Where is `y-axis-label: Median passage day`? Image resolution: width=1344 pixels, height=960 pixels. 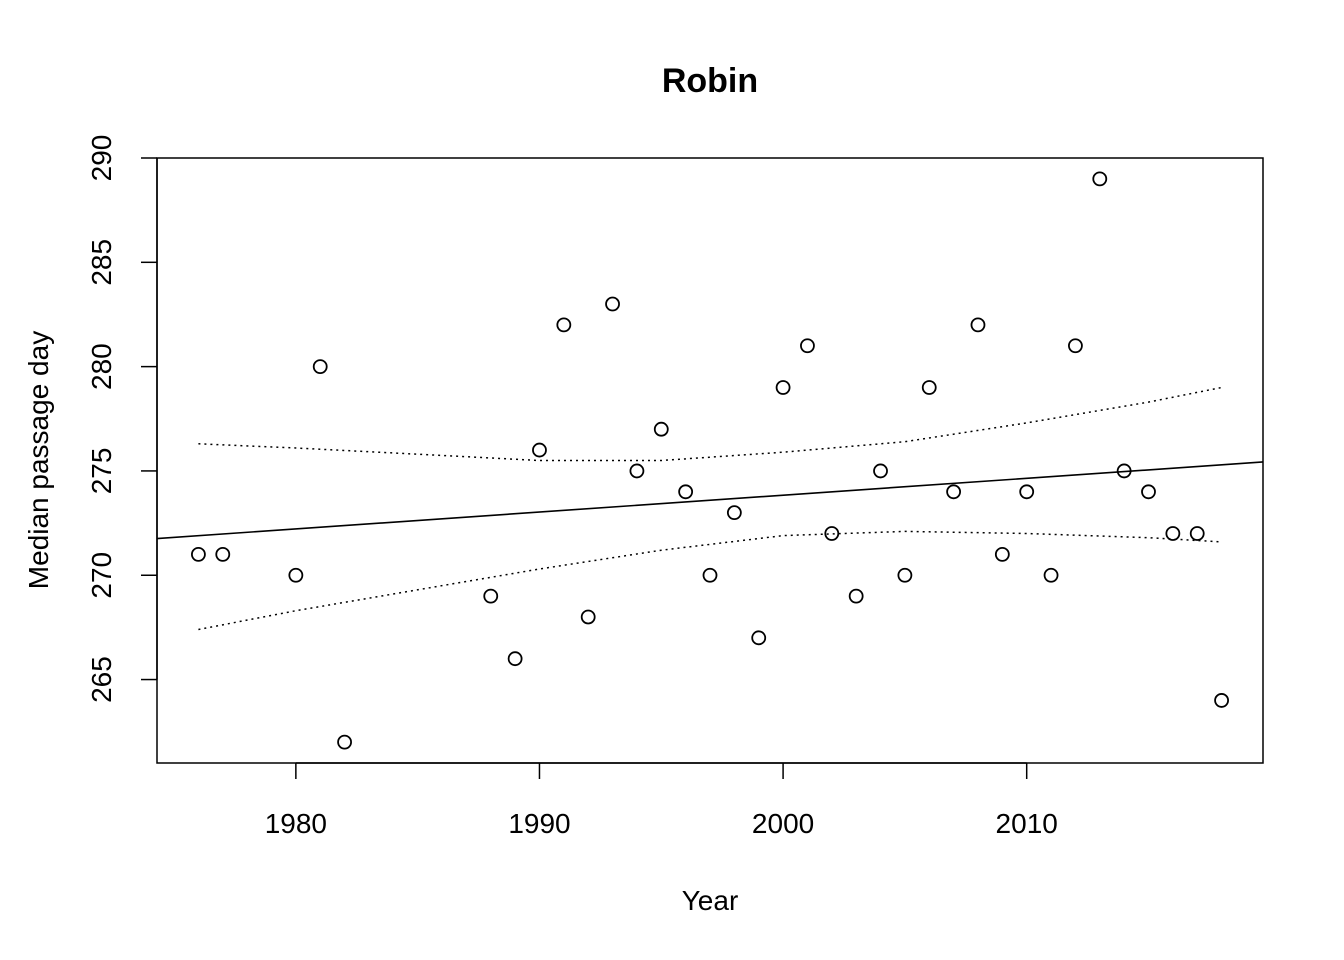 y-axis-label: Median passage day is located at coordinates (38, 460).